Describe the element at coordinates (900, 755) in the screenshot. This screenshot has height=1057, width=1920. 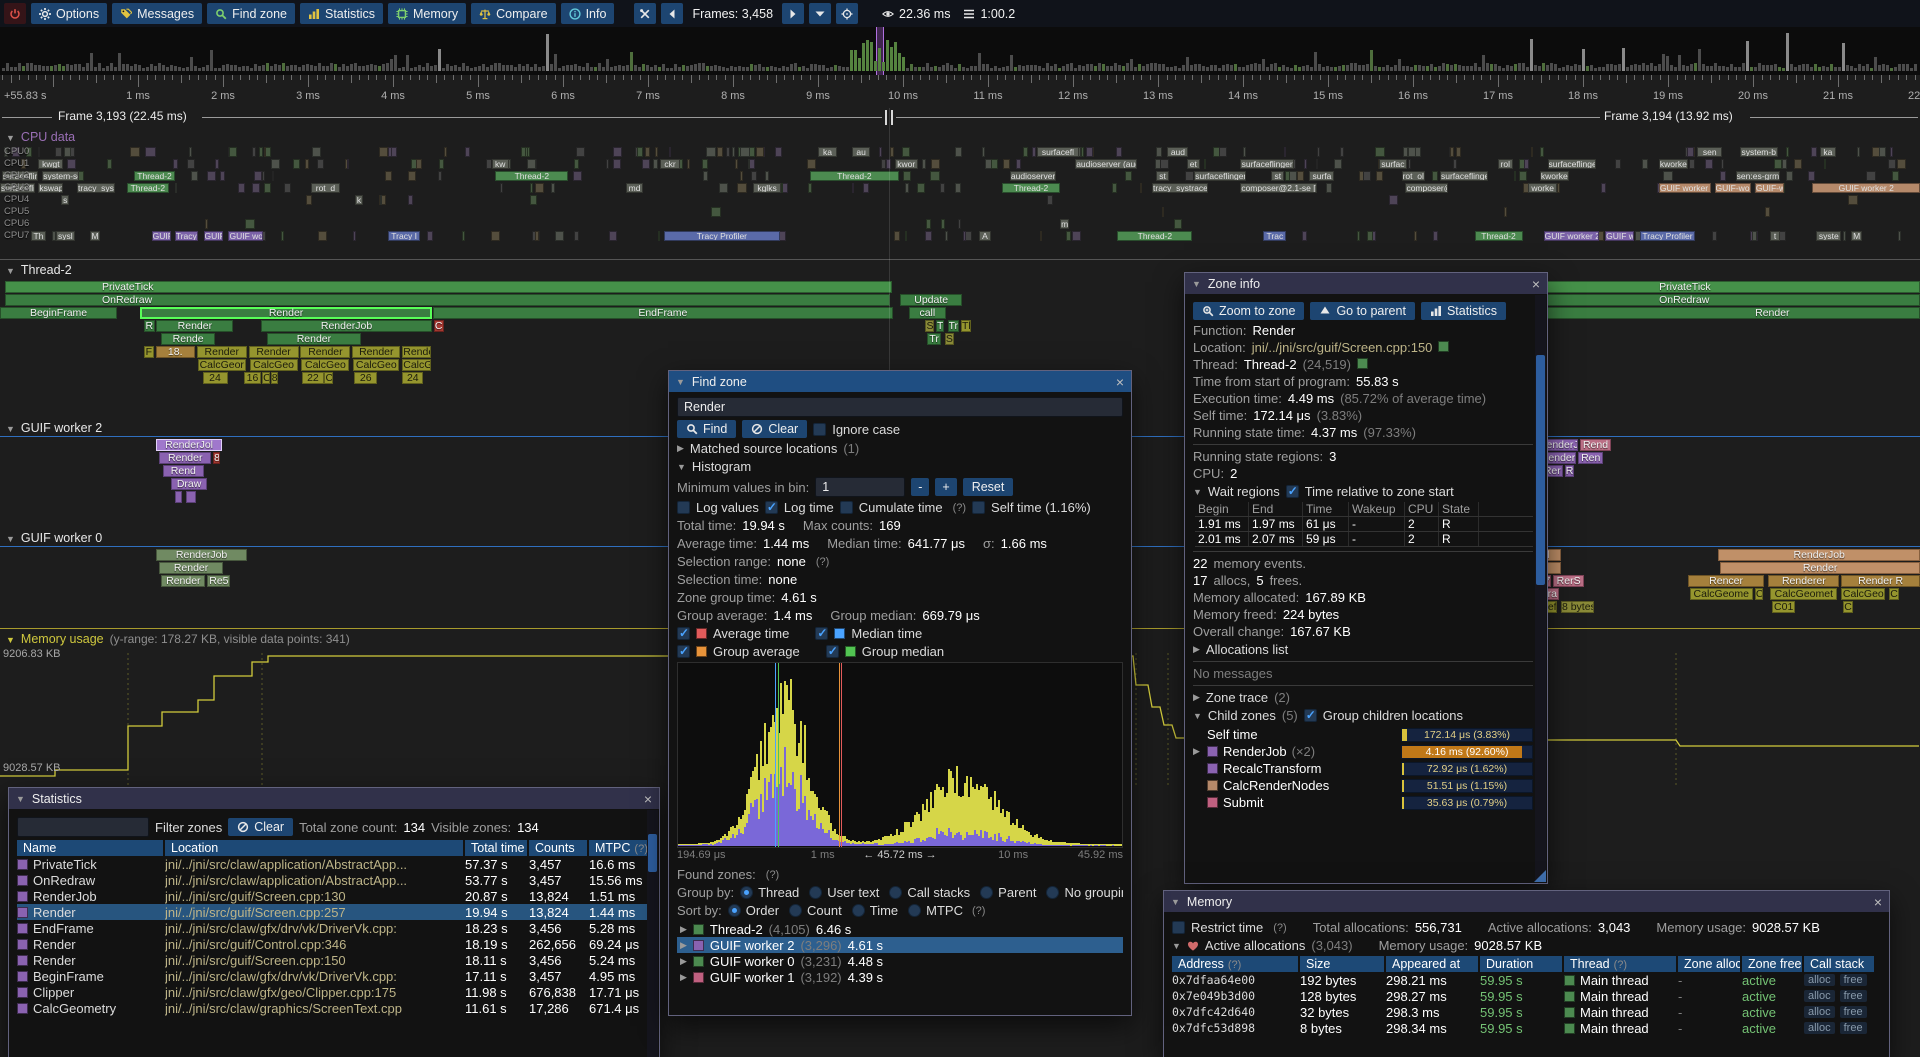
I see `histogram-plot` at that location.